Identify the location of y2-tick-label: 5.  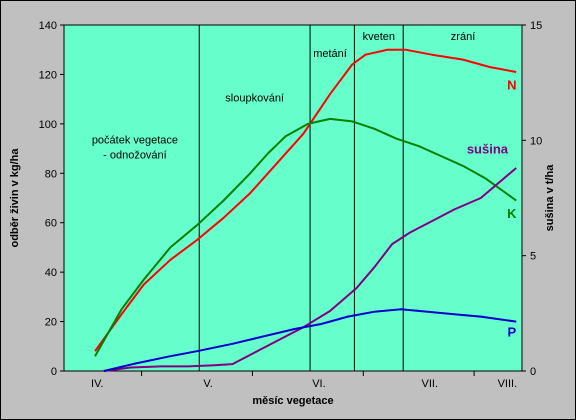
(533, 257).